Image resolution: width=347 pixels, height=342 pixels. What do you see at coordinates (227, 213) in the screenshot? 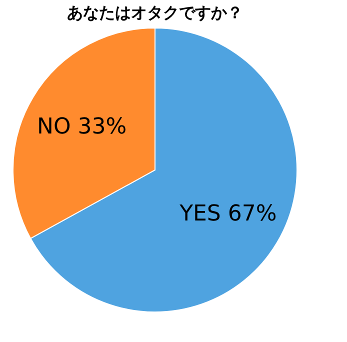
I see `slice-label: YES 67%` at bounding box center [227, 213].